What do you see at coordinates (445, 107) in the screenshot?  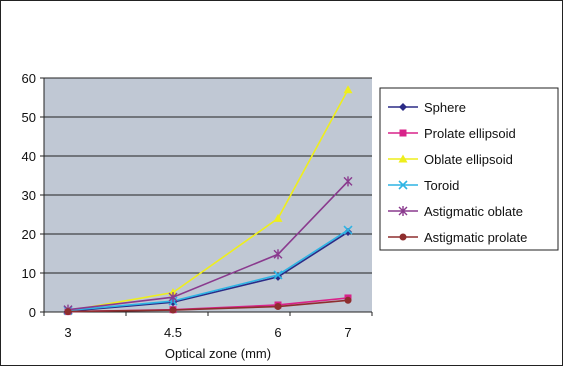 I see `legend-label: Sphere` at bounding box center [445, 107].